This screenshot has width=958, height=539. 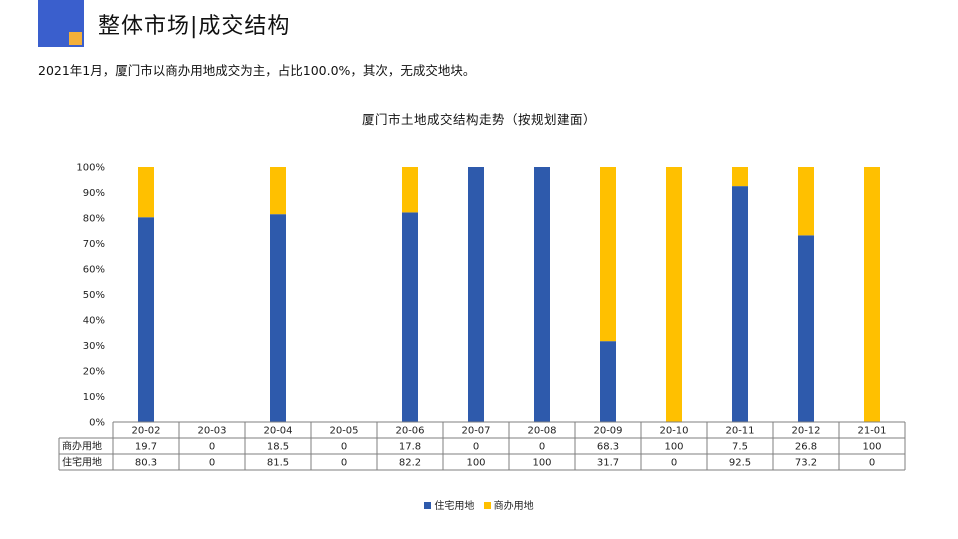 I want to click on y-tick-label: 80%, so click(x=94, y=219).